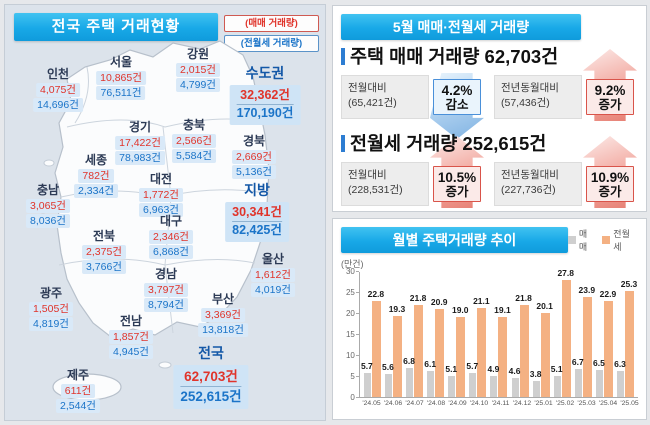  What do you see at coordinates (254, 141) in the screenshot?
I see `region-name: 경북` at bounding box center [254, 141].